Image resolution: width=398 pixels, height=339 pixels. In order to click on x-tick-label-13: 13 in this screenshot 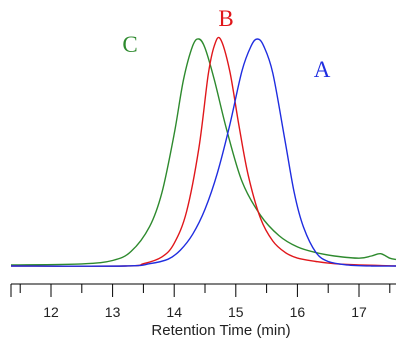, I will do `click(113, 312)`.